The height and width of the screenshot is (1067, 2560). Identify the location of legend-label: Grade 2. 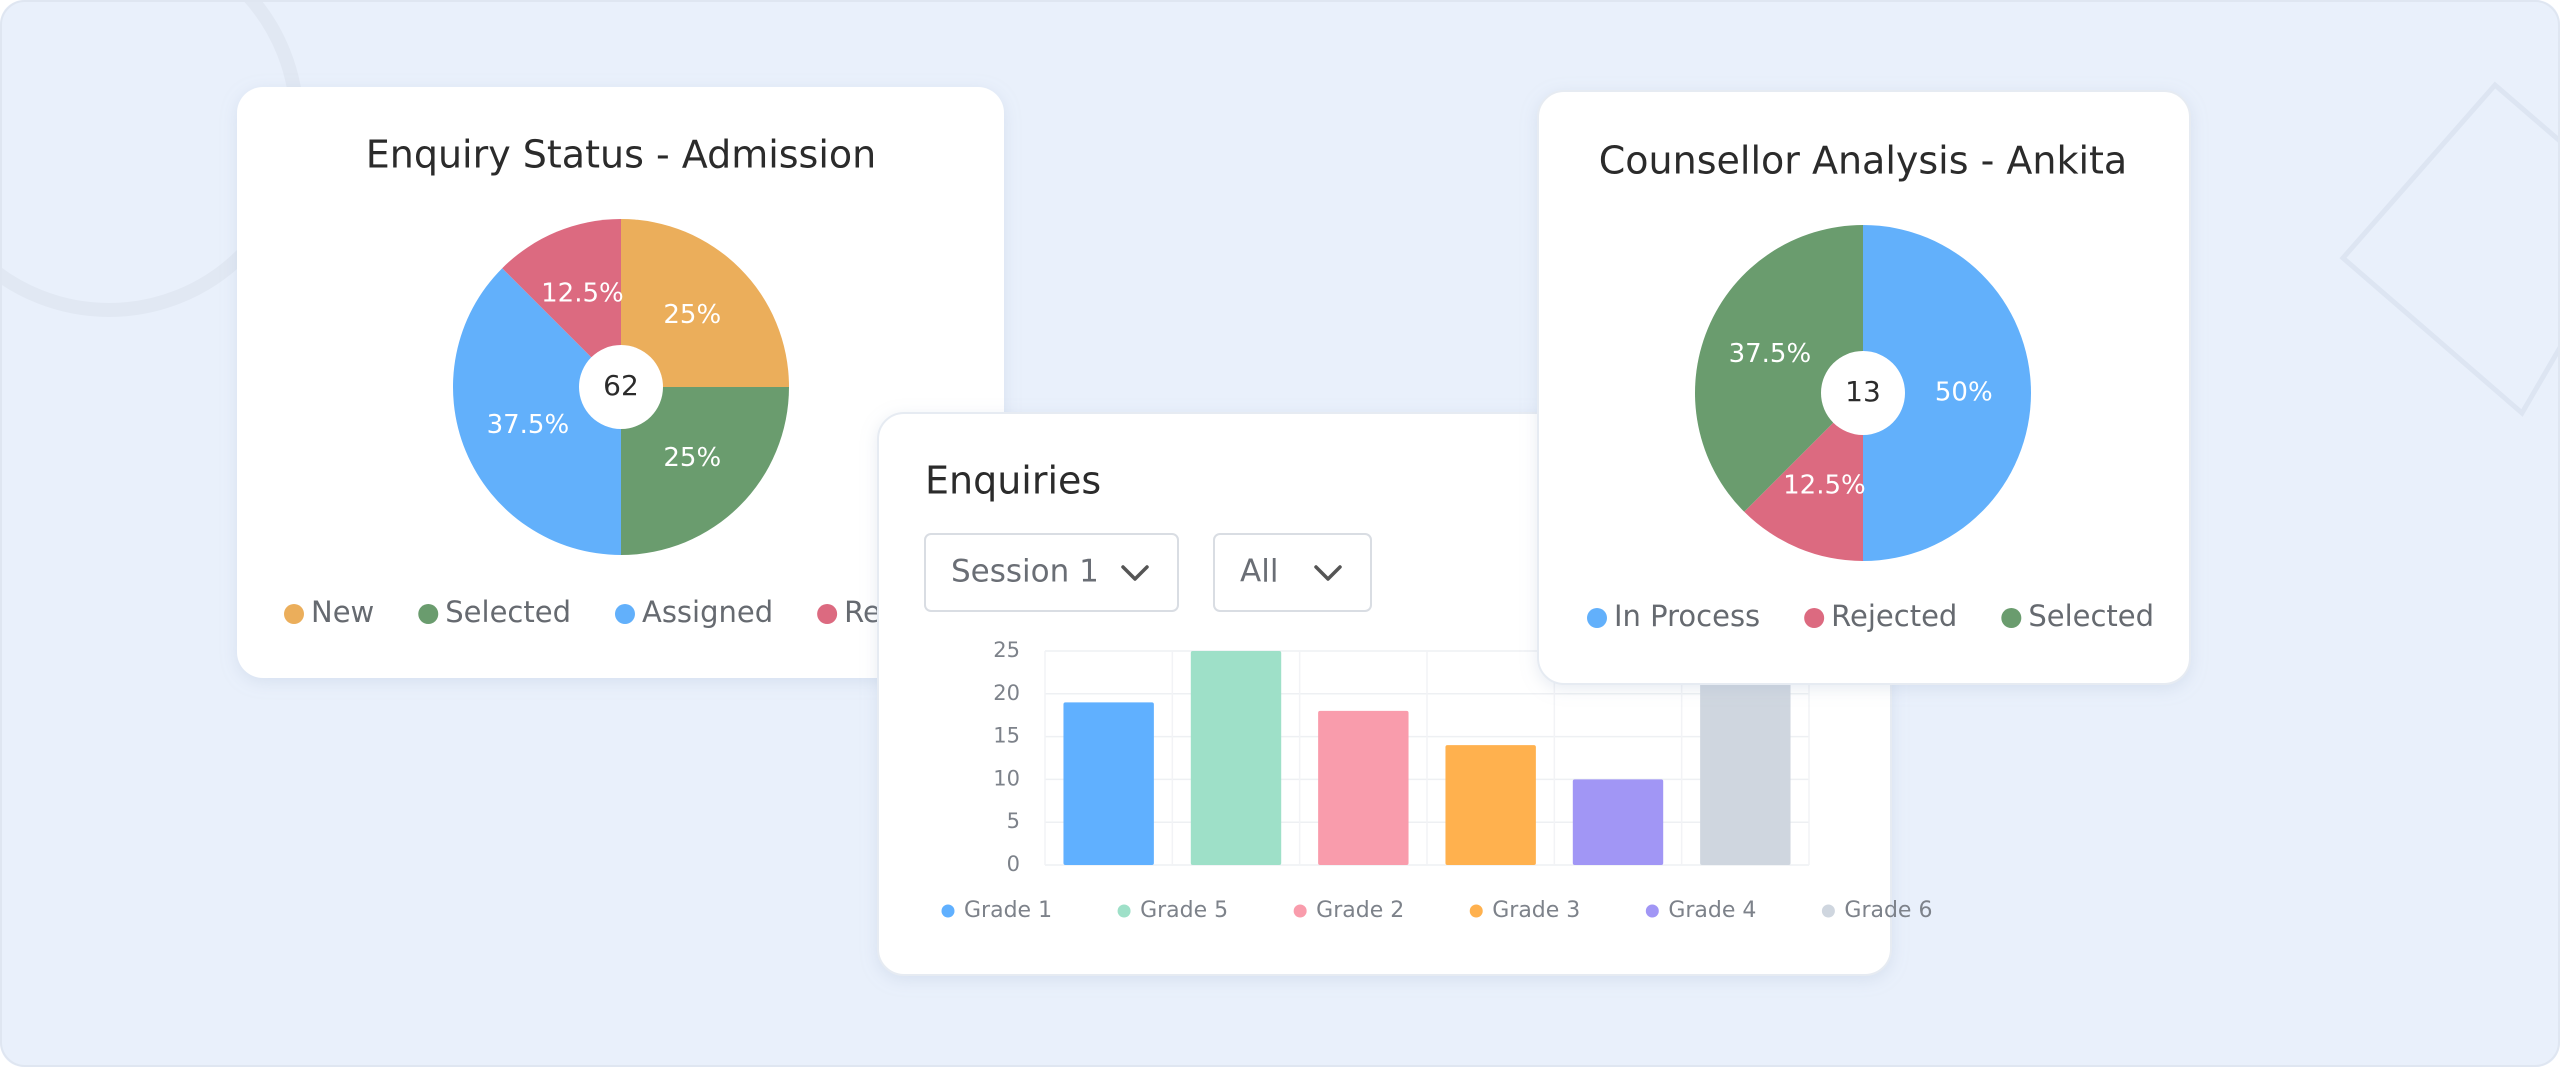
(1360, 910).